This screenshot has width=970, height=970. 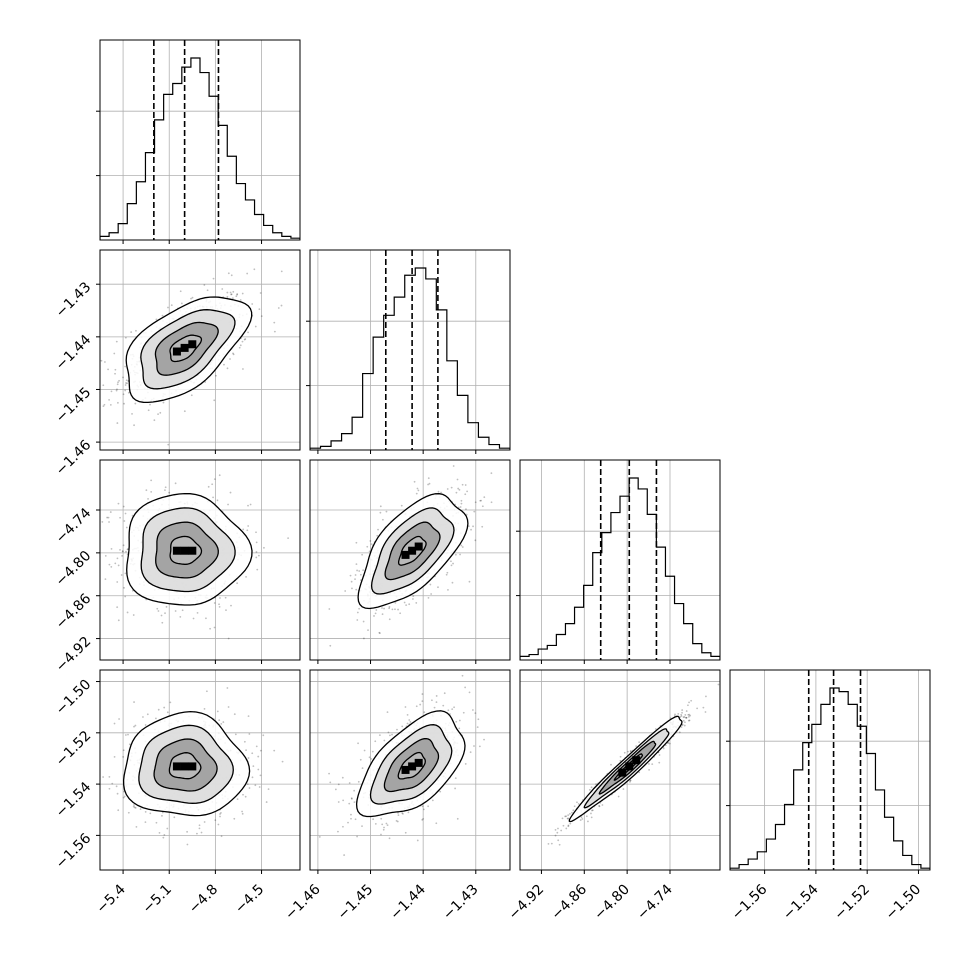 What do you see at coordinates (74, 851) in the screenshot?
I see `y-tick-label: −1.56` at bounding box center [74, 851].